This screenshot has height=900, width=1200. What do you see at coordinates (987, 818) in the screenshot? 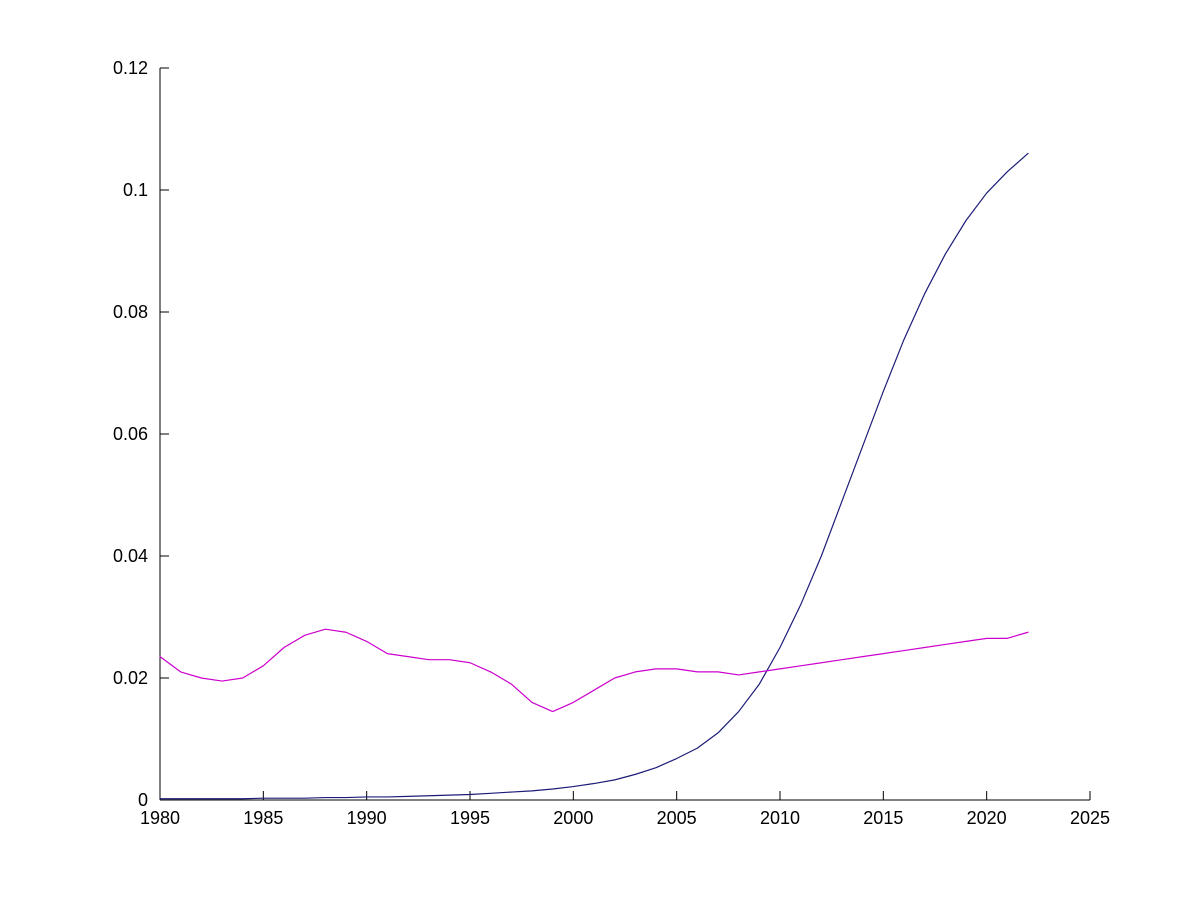
I see `x-tick-label: 2020` at bounding box center [987, 818].